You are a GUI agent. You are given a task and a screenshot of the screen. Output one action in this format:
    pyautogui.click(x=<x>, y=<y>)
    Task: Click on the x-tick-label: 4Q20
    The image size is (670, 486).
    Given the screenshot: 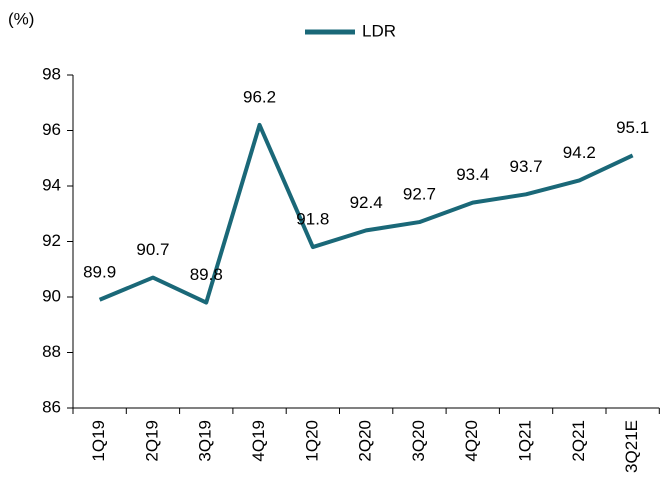 What is the action you would take?
    pyautogui.click(x=471, y=441)
    